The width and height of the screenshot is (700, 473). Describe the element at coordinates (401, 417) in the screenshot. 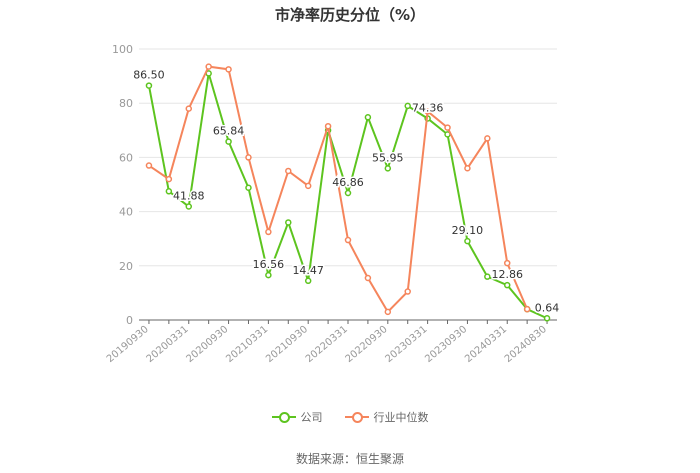

I see `legend-label-industry: 行业中位数` at that location.